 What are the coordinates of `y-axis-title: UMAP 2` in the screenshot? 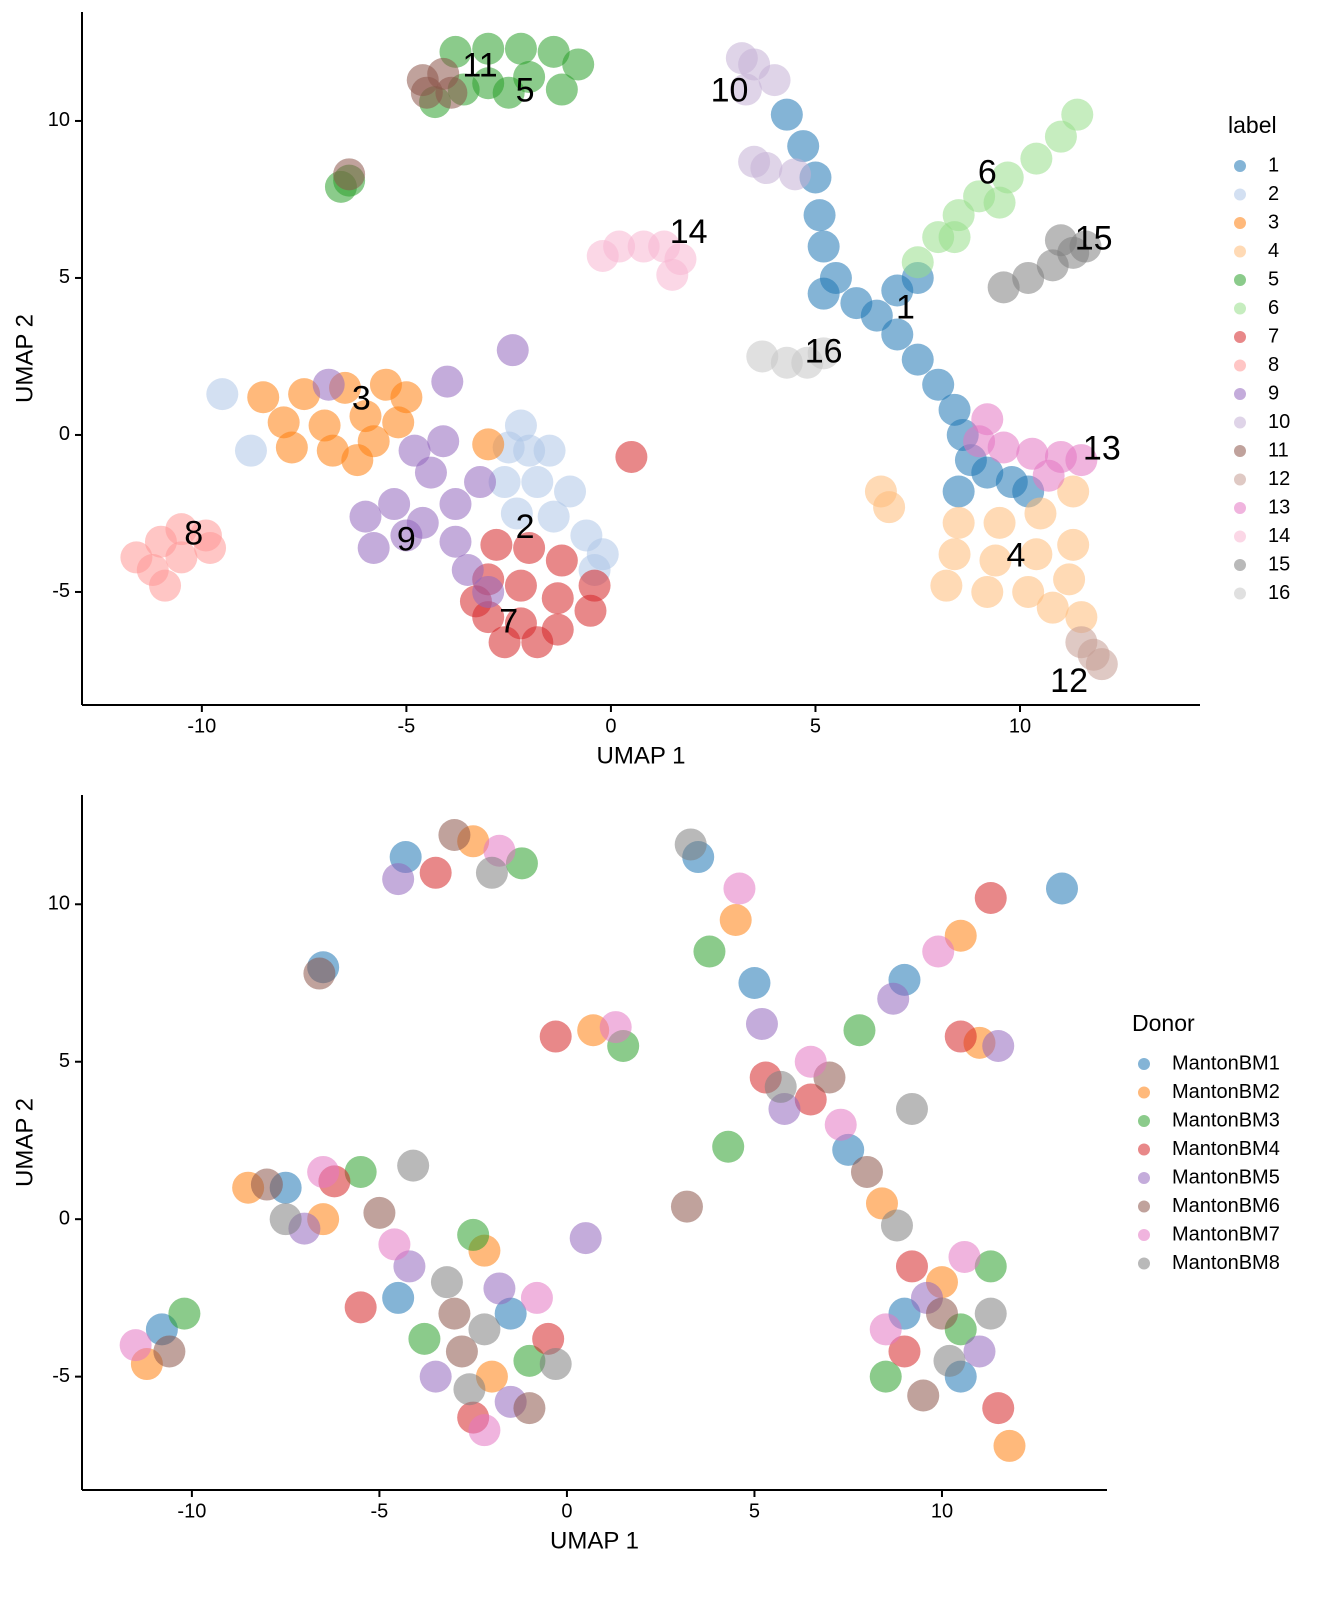 It's located at (24, 1142).